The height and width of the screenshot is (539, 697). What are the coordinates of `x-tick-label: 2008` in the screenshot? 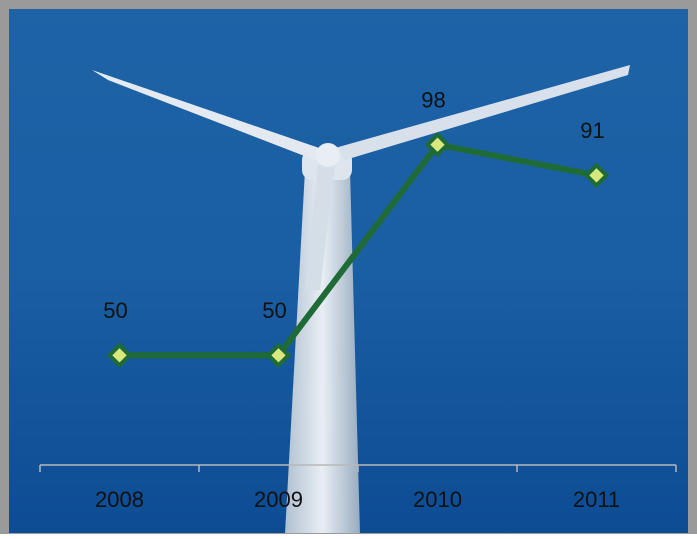 It's located at (119, 499).